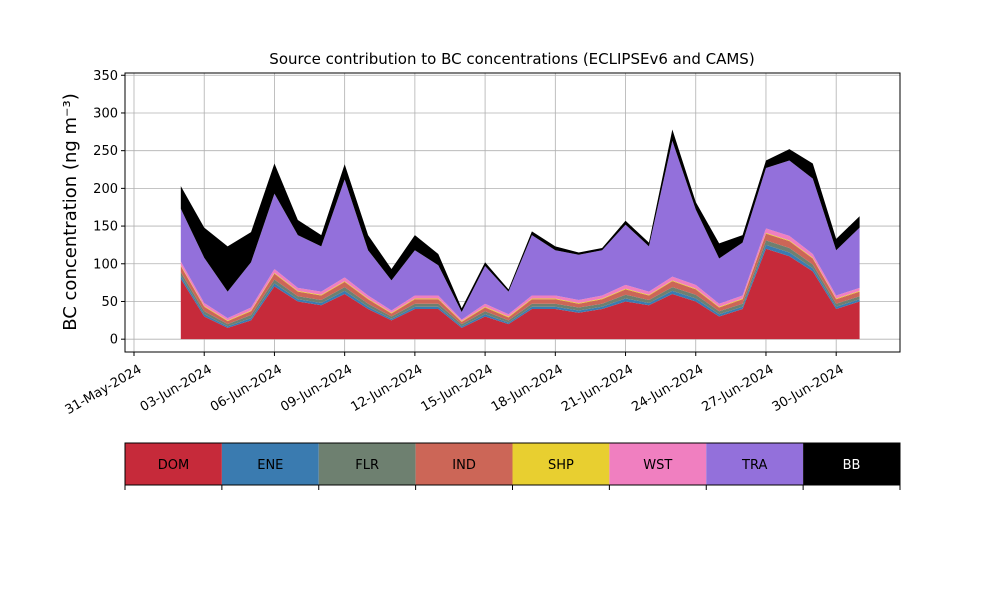 Image resolution: width=1000 pixels, height=600 pixels. I want to click on legend-label: FLR, so click(367, 465).